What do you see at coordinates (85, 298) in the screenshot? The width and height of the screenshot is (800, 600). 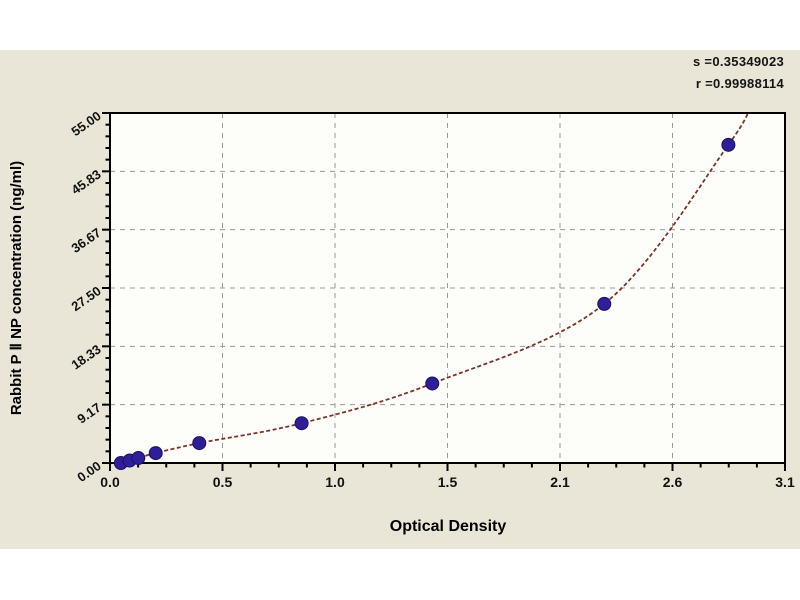 I see `y-tick-label: 27.50` at bounding box center [85, 298].